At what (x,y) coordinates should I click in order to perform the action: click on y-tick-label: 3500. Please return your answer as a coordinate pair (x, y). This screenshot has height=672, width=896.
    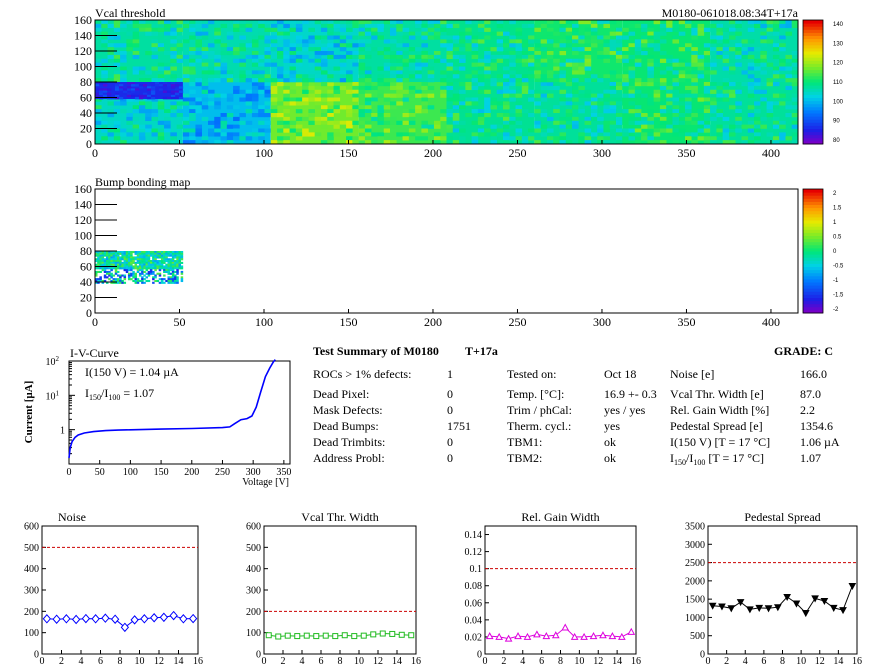
    Looking at the image, I should click on (695, 527).